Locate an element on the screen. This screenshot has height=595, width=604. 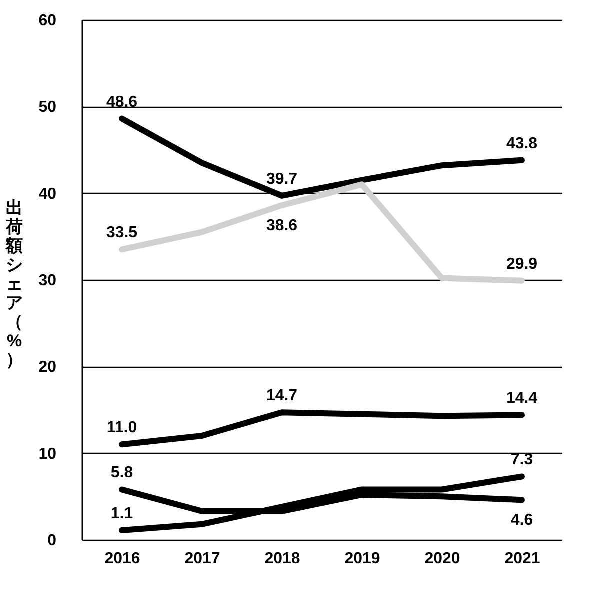
data-label: 5.8 is located at coordinates (122, 473).